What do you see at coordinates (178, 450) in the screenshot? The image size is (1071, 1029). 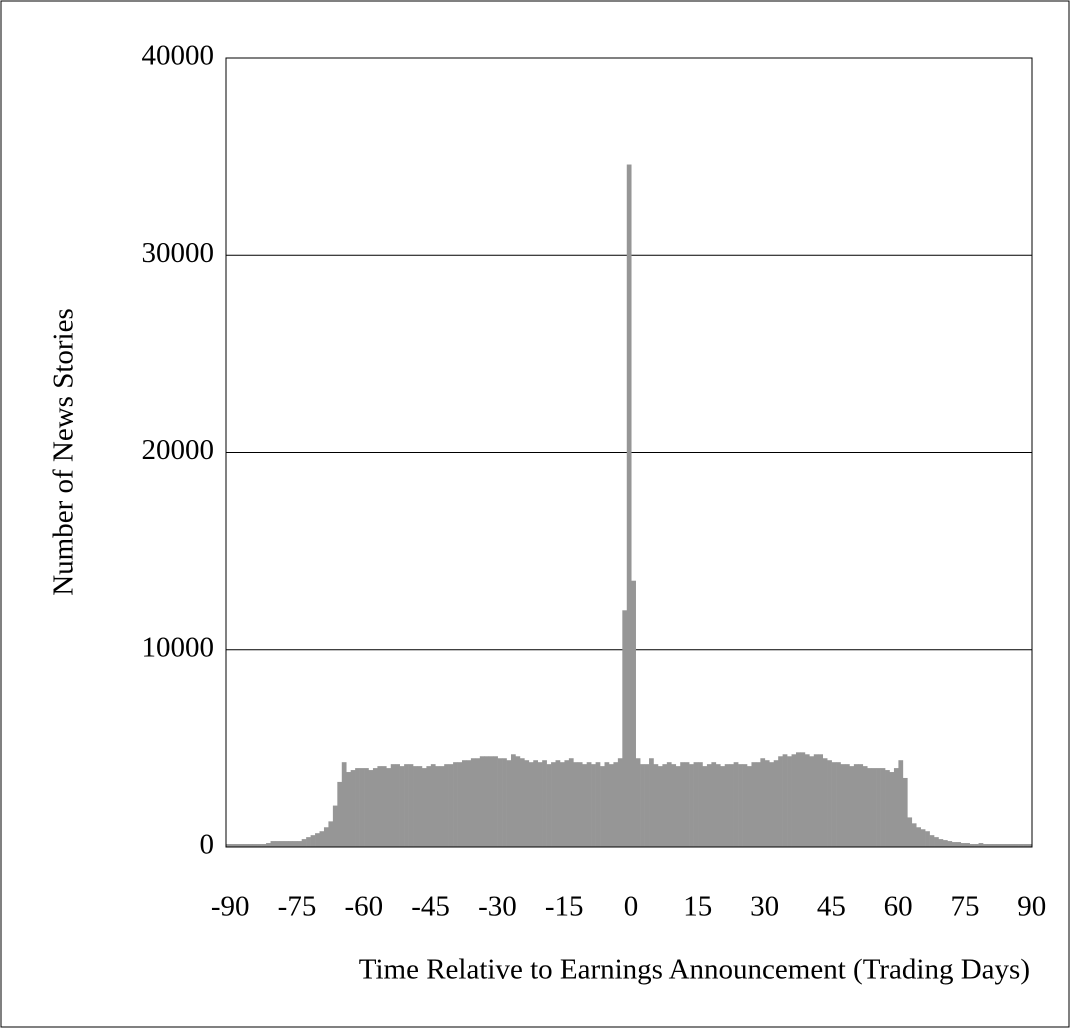 I see `y-tick-label: 20000` at bounding box center [178, 450].